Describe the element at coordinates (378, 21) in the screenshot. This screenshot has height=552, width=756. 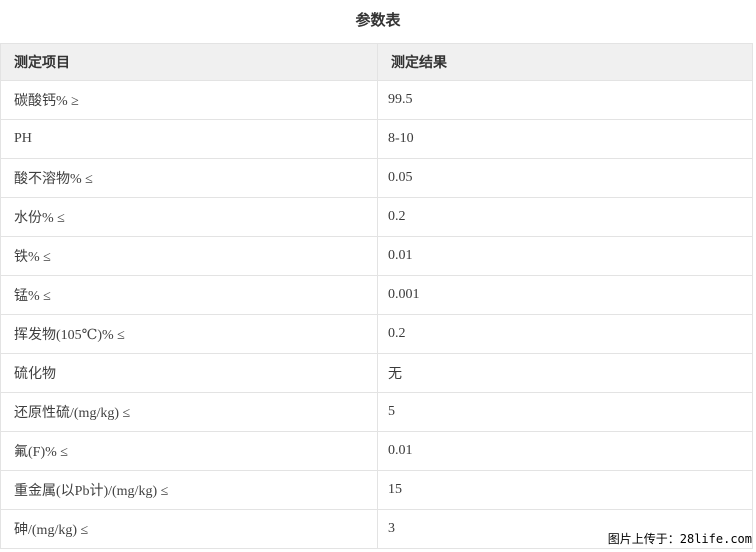
I see `page-title: 参数表` at that location.